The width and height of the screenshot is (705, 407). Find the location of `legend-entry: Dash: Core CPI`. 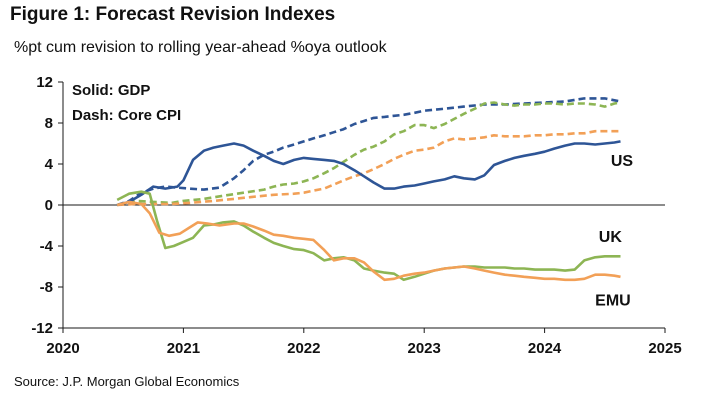

legend-entry: Dash: Core CPI is located at coordinates (126, 115).